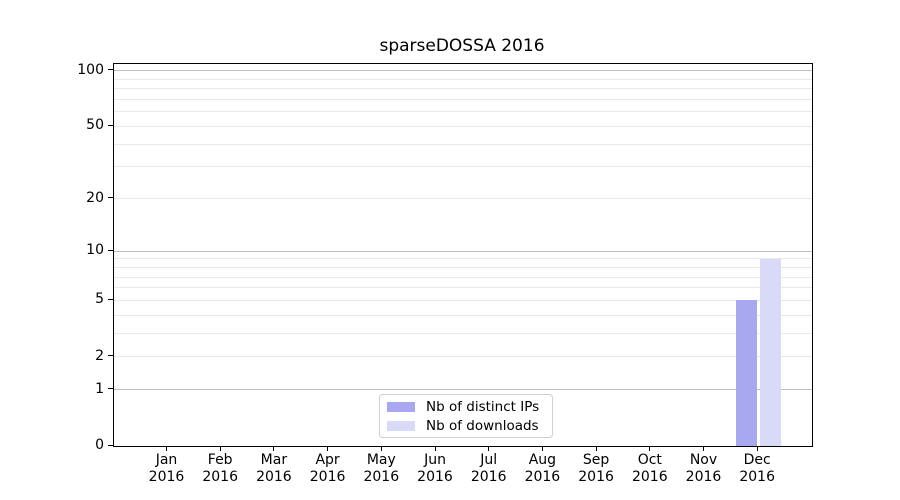 The height and width of the screenshot is (500, 900). I want to click on y-tick-label: 5, so click(99, 299).